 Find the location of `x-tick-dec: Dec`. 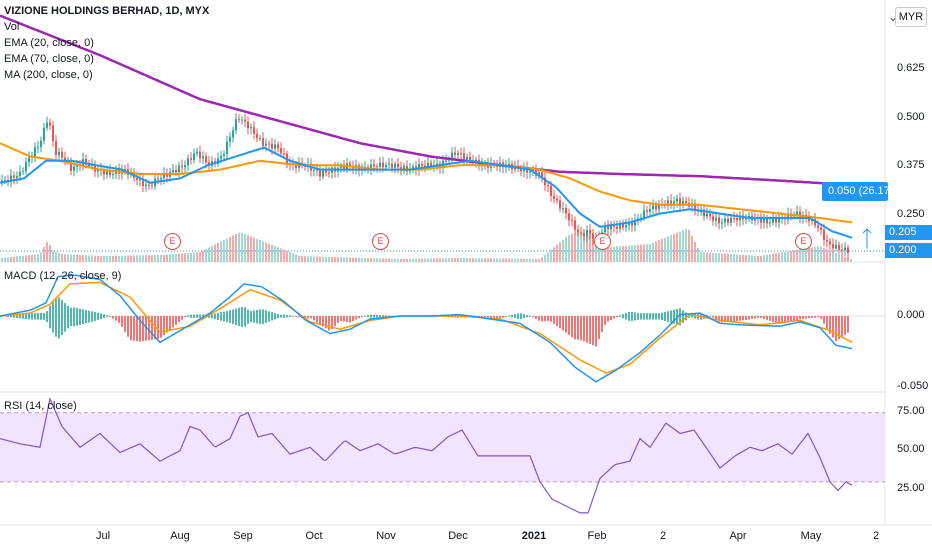

x-tick-dec: Dec is located at coordinates (458, 536).